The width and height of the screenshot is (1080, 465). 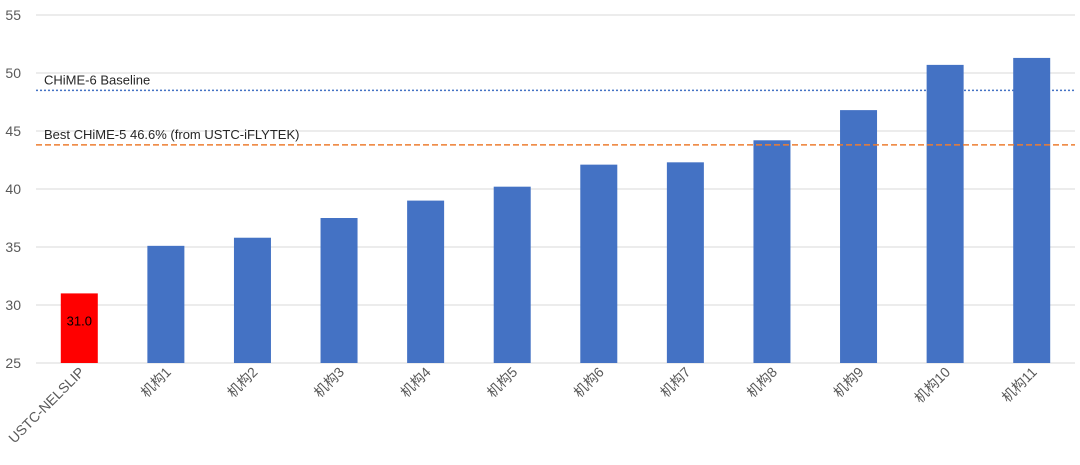 I want to click on reference-line-label: Best CHiME-5 46.6% (from USTC-iFLYTEK), so click(x=171, y=134).